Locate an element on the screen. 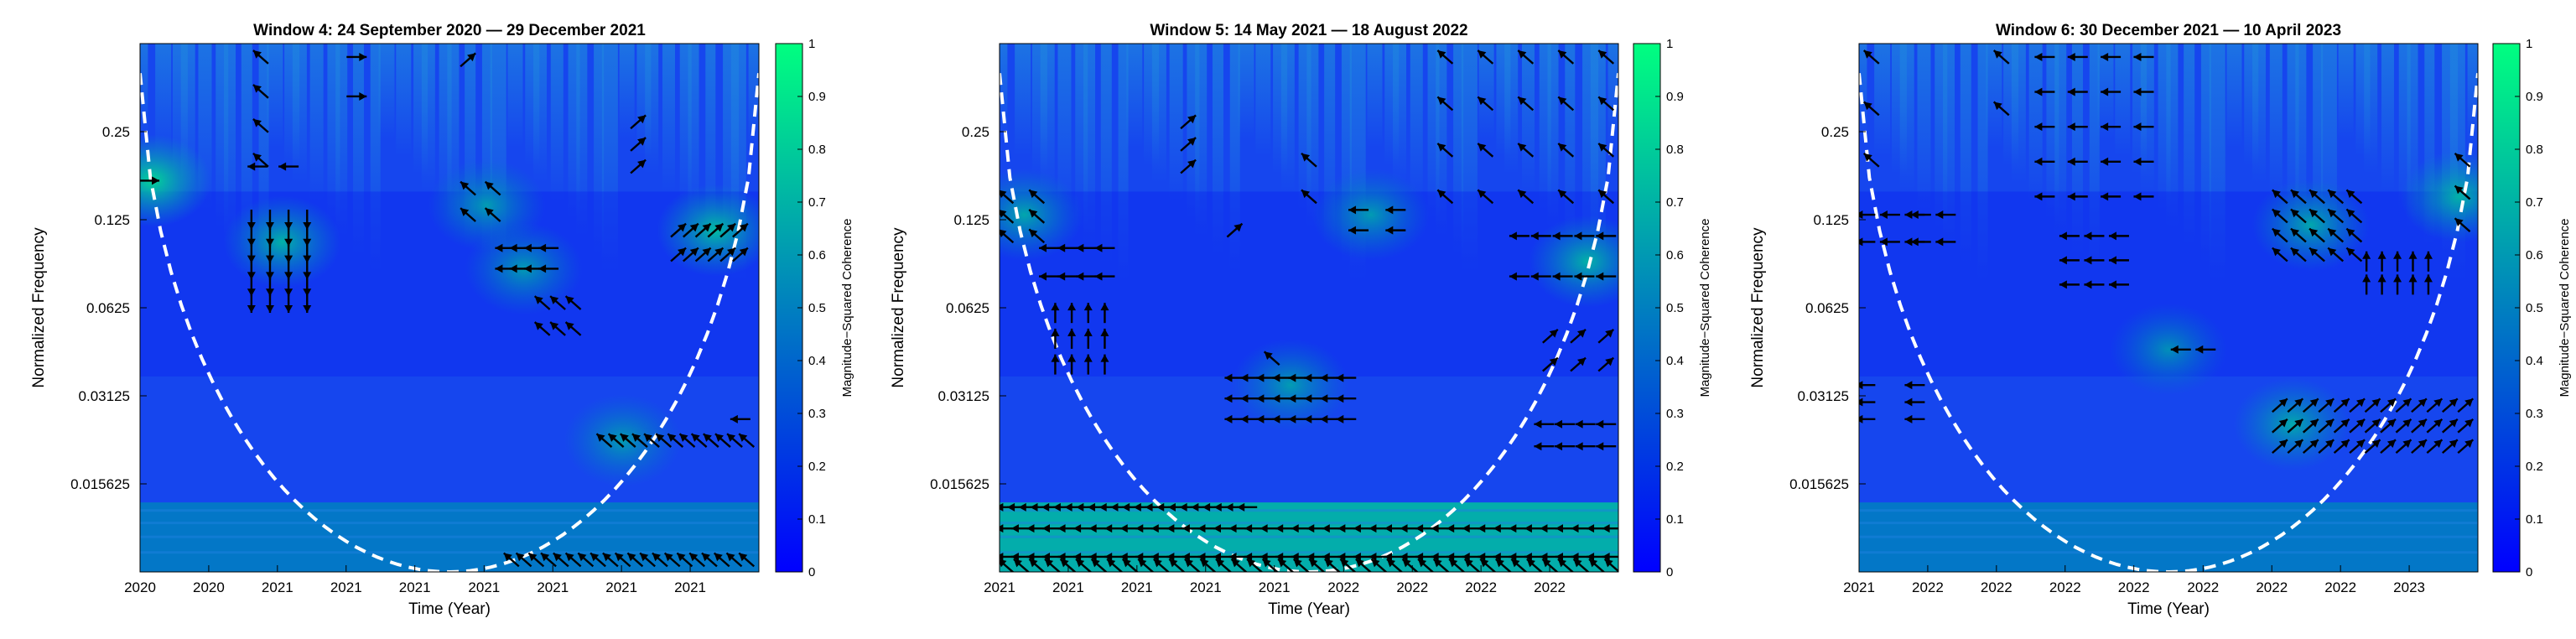  y-tick-label: 0.125 is located at coordinates (112, 220).